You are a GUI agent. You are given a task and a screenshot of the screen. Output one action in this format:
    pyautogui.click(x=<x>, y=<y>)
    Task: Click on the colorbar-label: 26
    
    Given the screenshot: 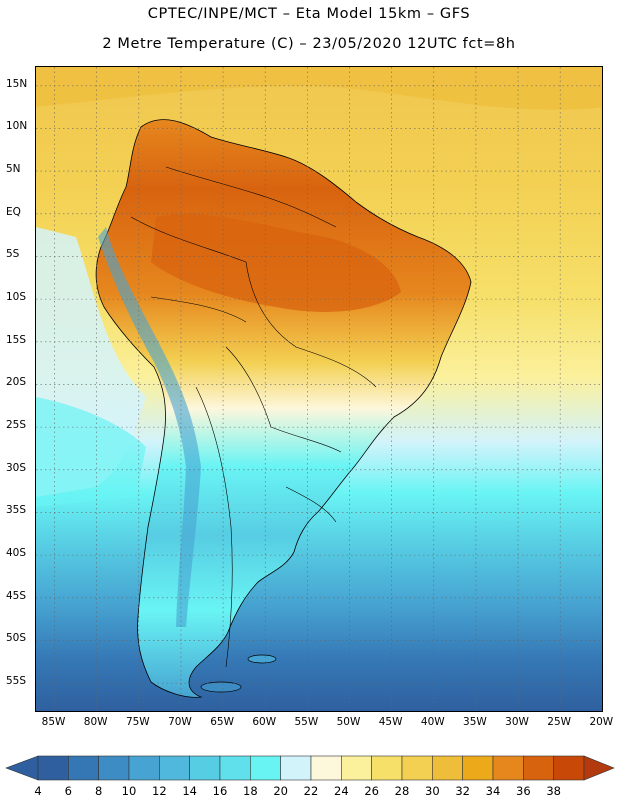 What is the action you would take?
    pyautogui.click(x=371, y=791)
    